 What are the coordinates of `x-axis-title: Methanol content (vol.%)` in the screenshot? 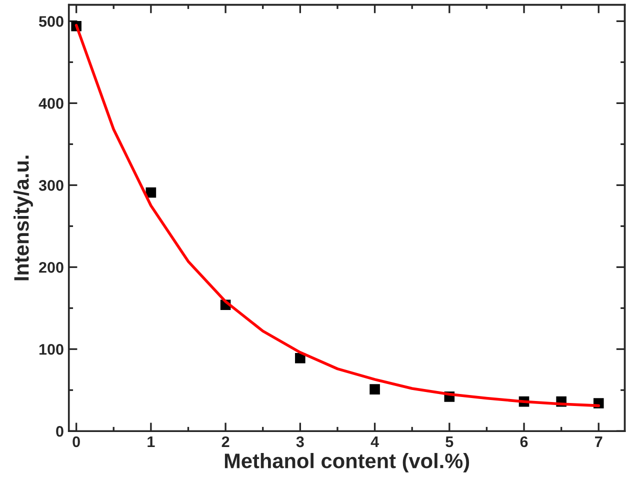 It's located at (347, 462).